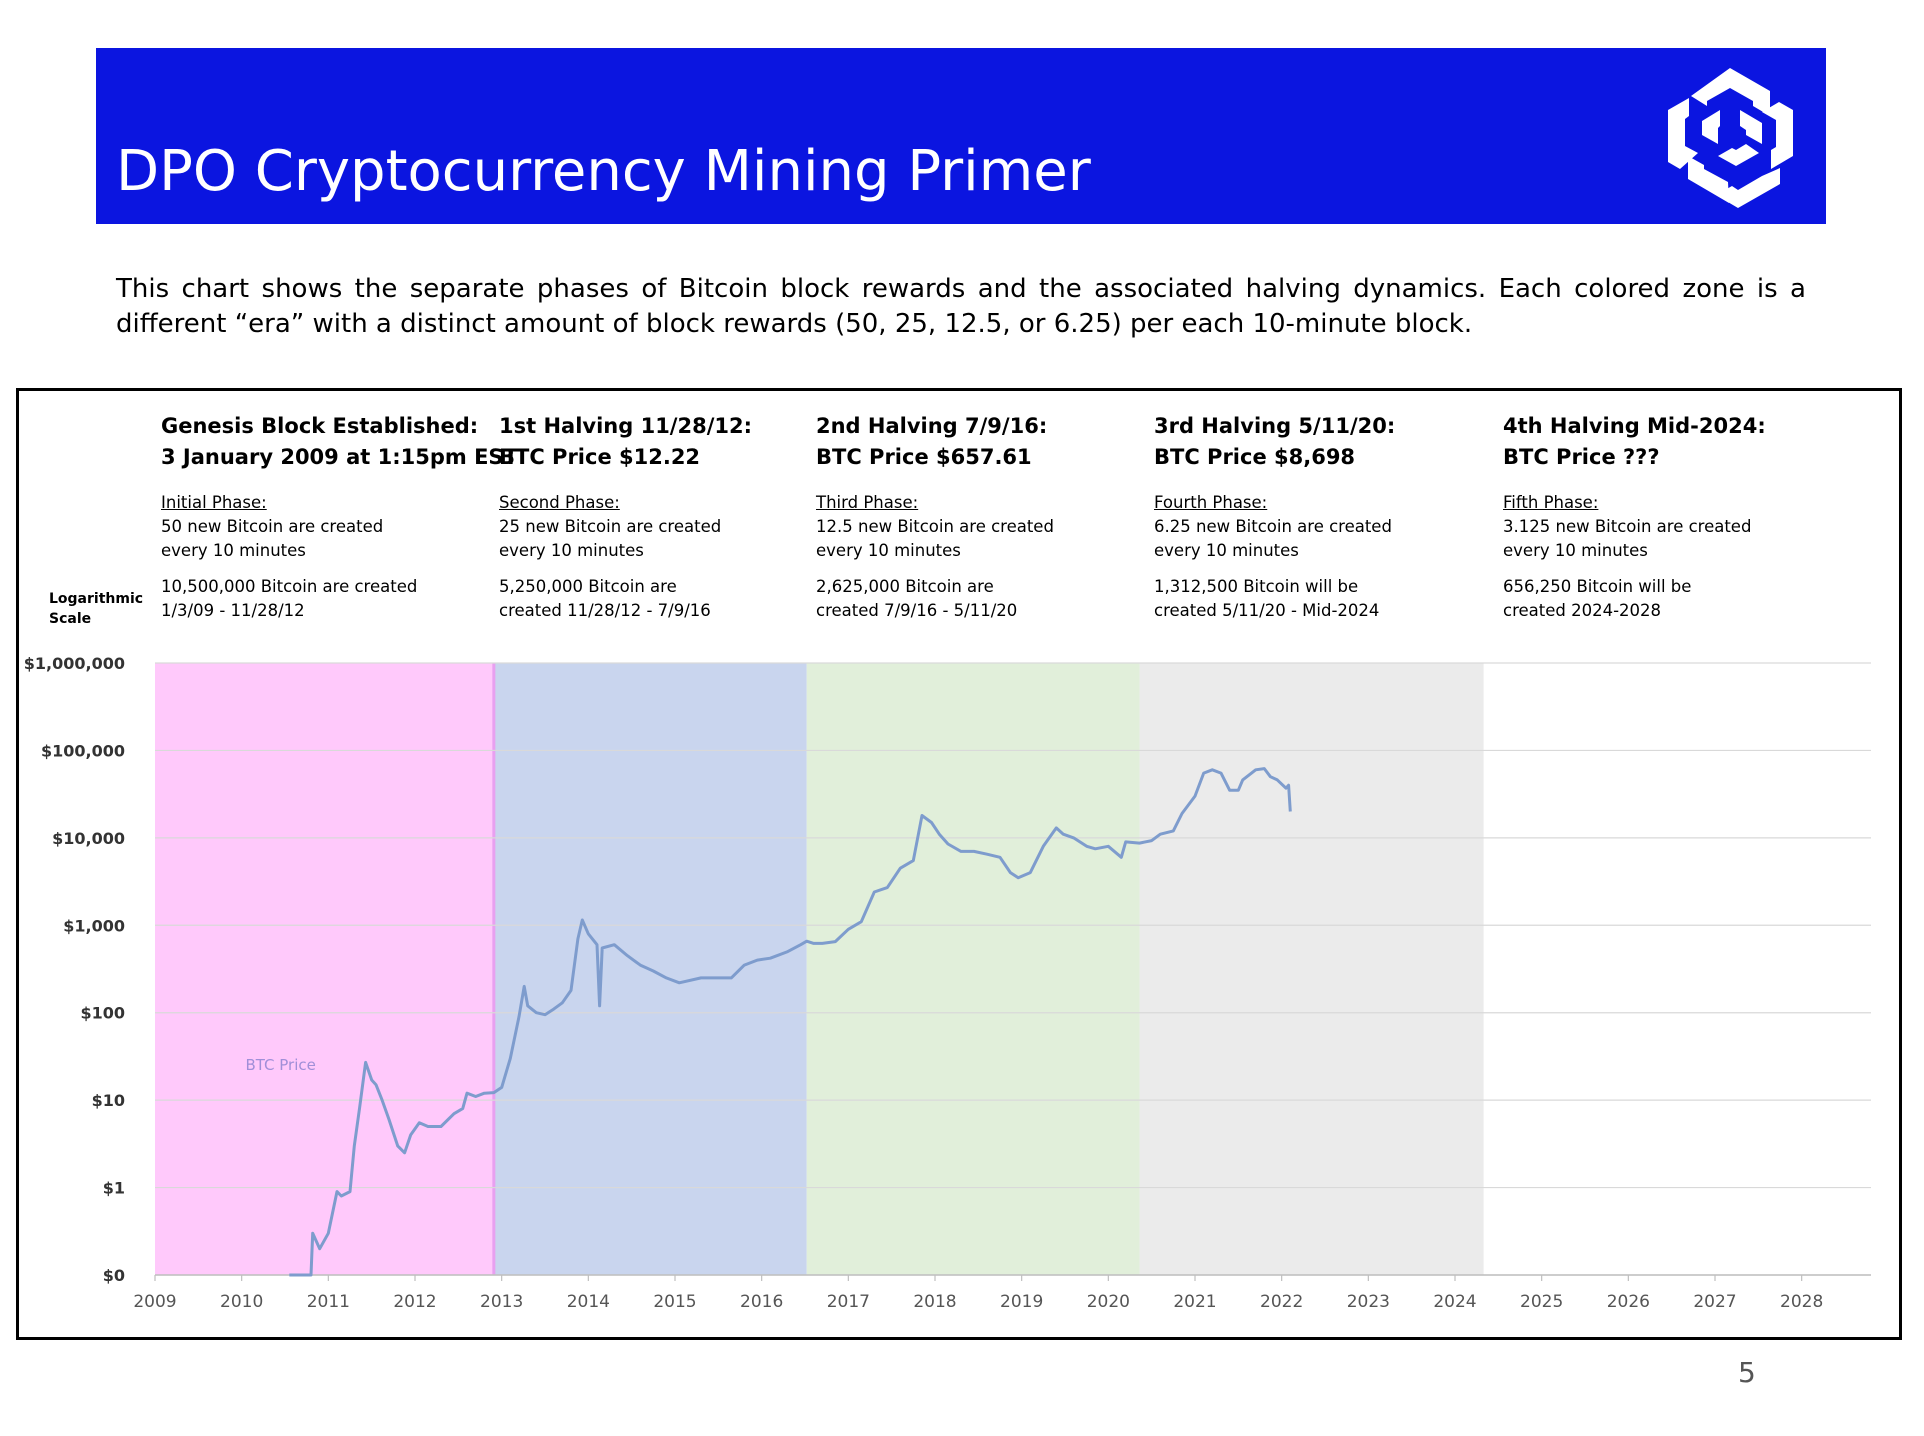 This screenshot has width=1924, height=1436. I want to click on x-tick-label: 2012, so click(414, 1302).